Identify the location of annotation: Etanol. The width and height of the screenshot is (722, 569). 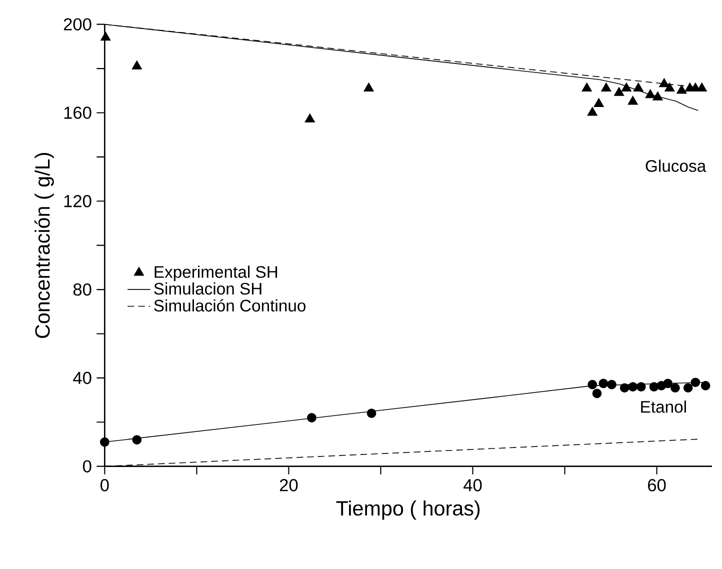
(663, 406).